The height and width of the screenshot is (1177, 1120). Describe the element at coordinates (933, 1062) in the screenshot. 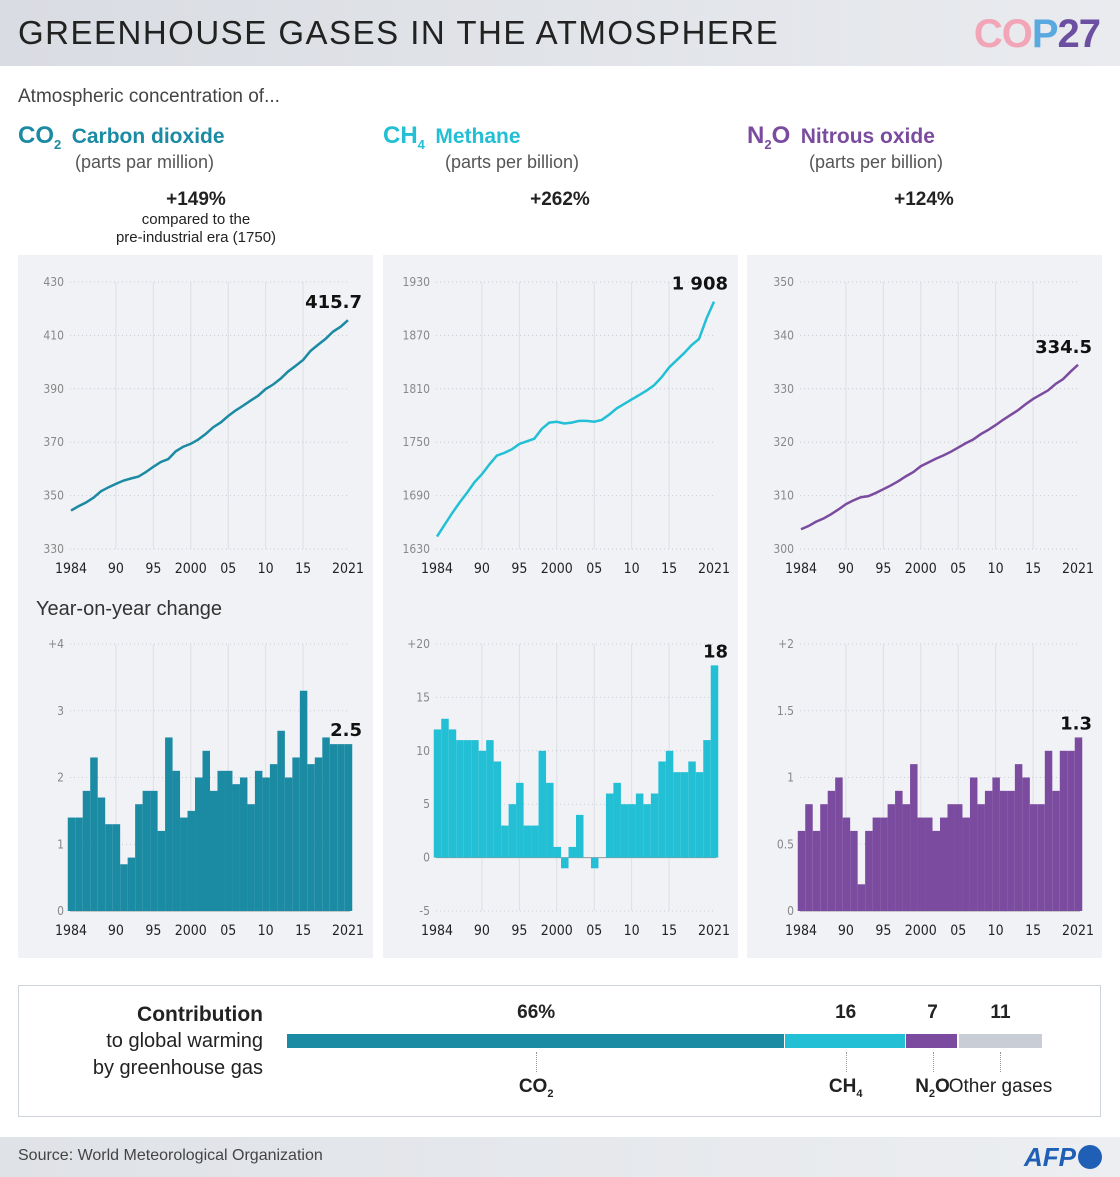

I see `n2o-connector` at that location.